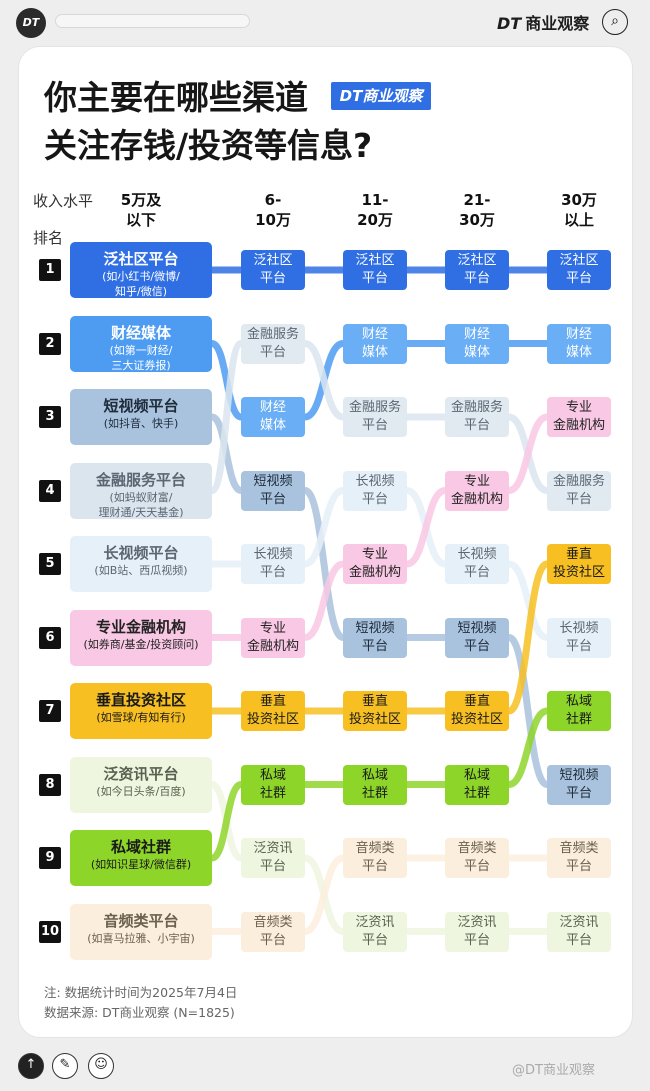 The image size is (650, 1091). Describe the element at coordinates (31, 1066) in the screenshot. I see `scroll-top-icon: ↑` at that location.